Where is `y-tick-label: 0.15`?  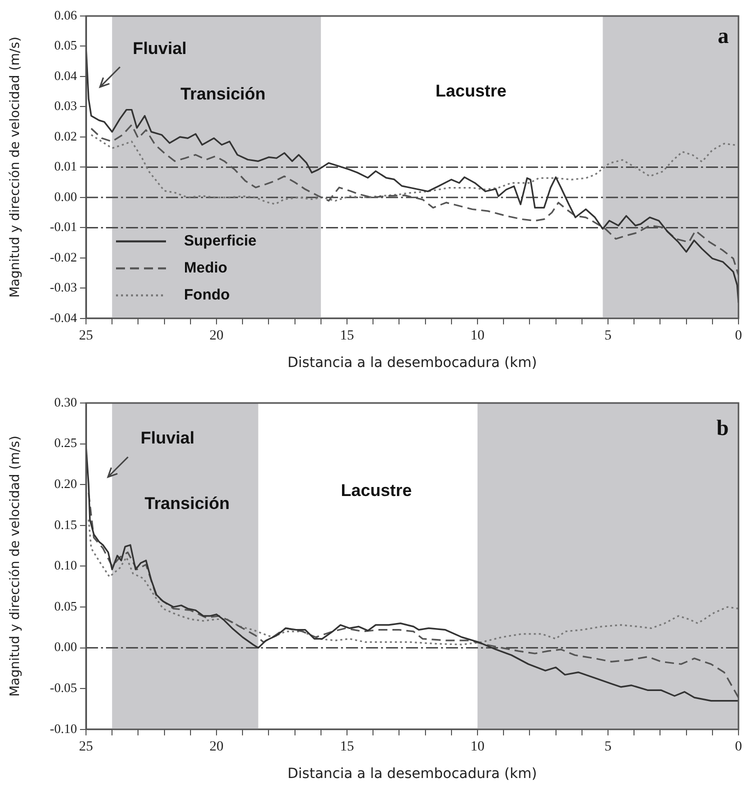
y-tick-label: 0.15 is located at coordinates (65, 524).